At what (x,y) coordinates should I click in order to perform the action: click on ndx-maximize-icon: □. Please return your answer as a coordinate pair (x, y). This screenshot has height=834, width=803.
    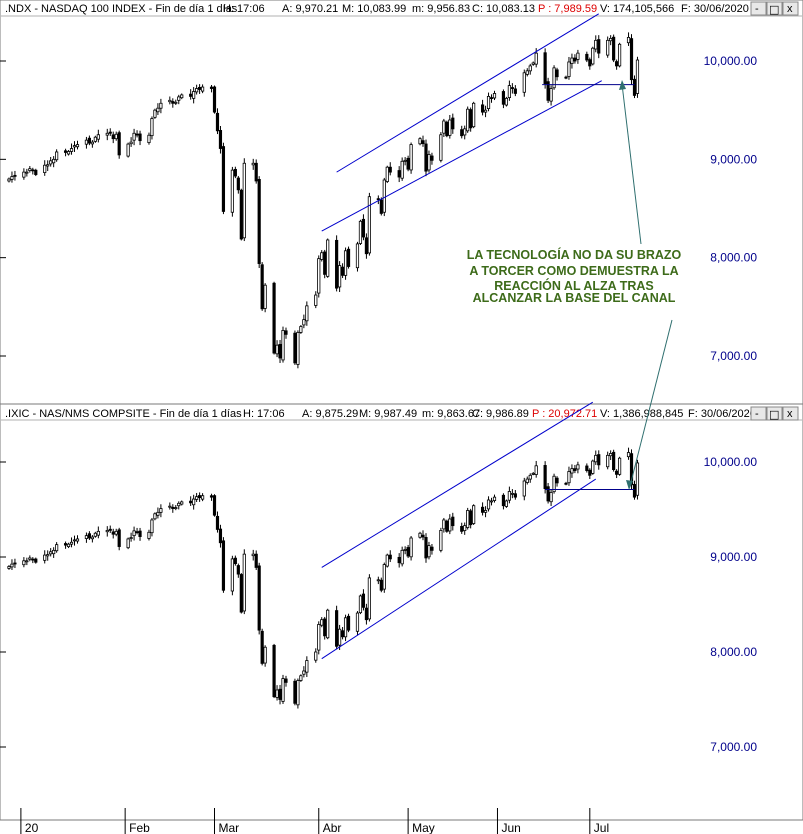
    Looking at the image, I should click on (774, 9).